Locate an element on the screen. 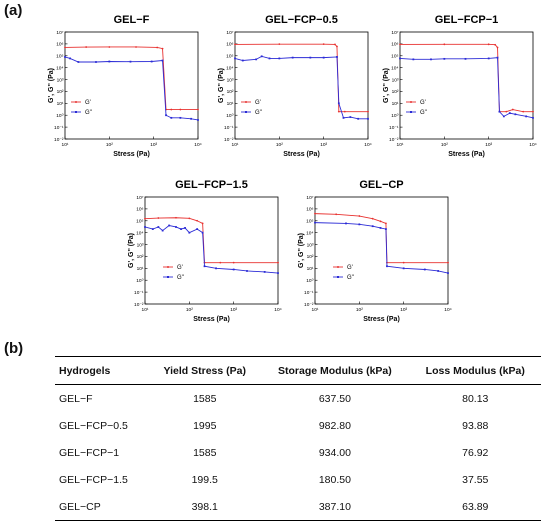  legend-label: G'' is located at coordinates (350, 278).